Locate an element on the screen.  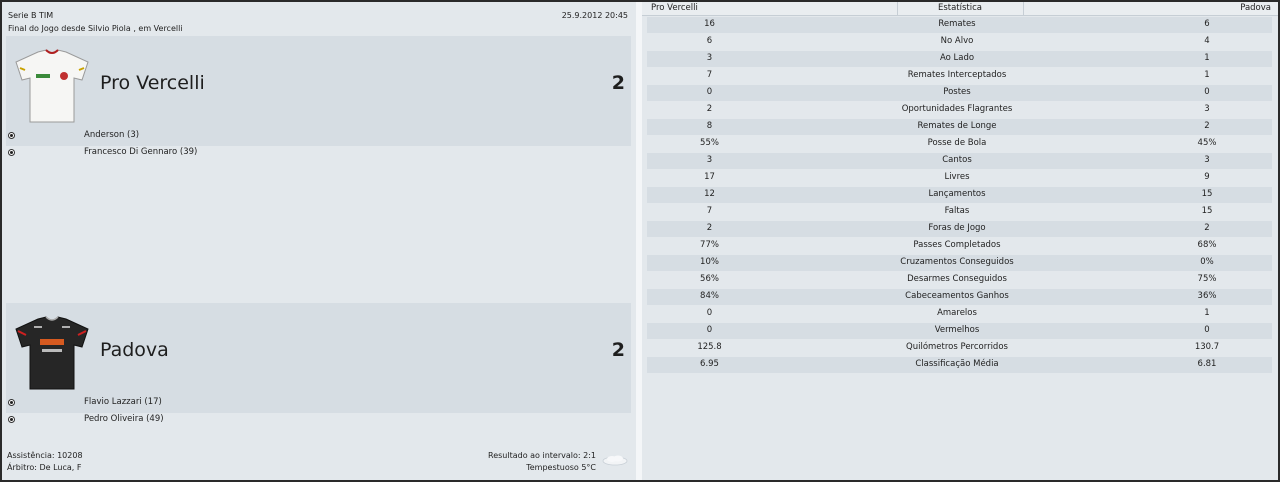
away-scorer-row: Pedro Oliveira (49) is located at coordinates (317, 420).